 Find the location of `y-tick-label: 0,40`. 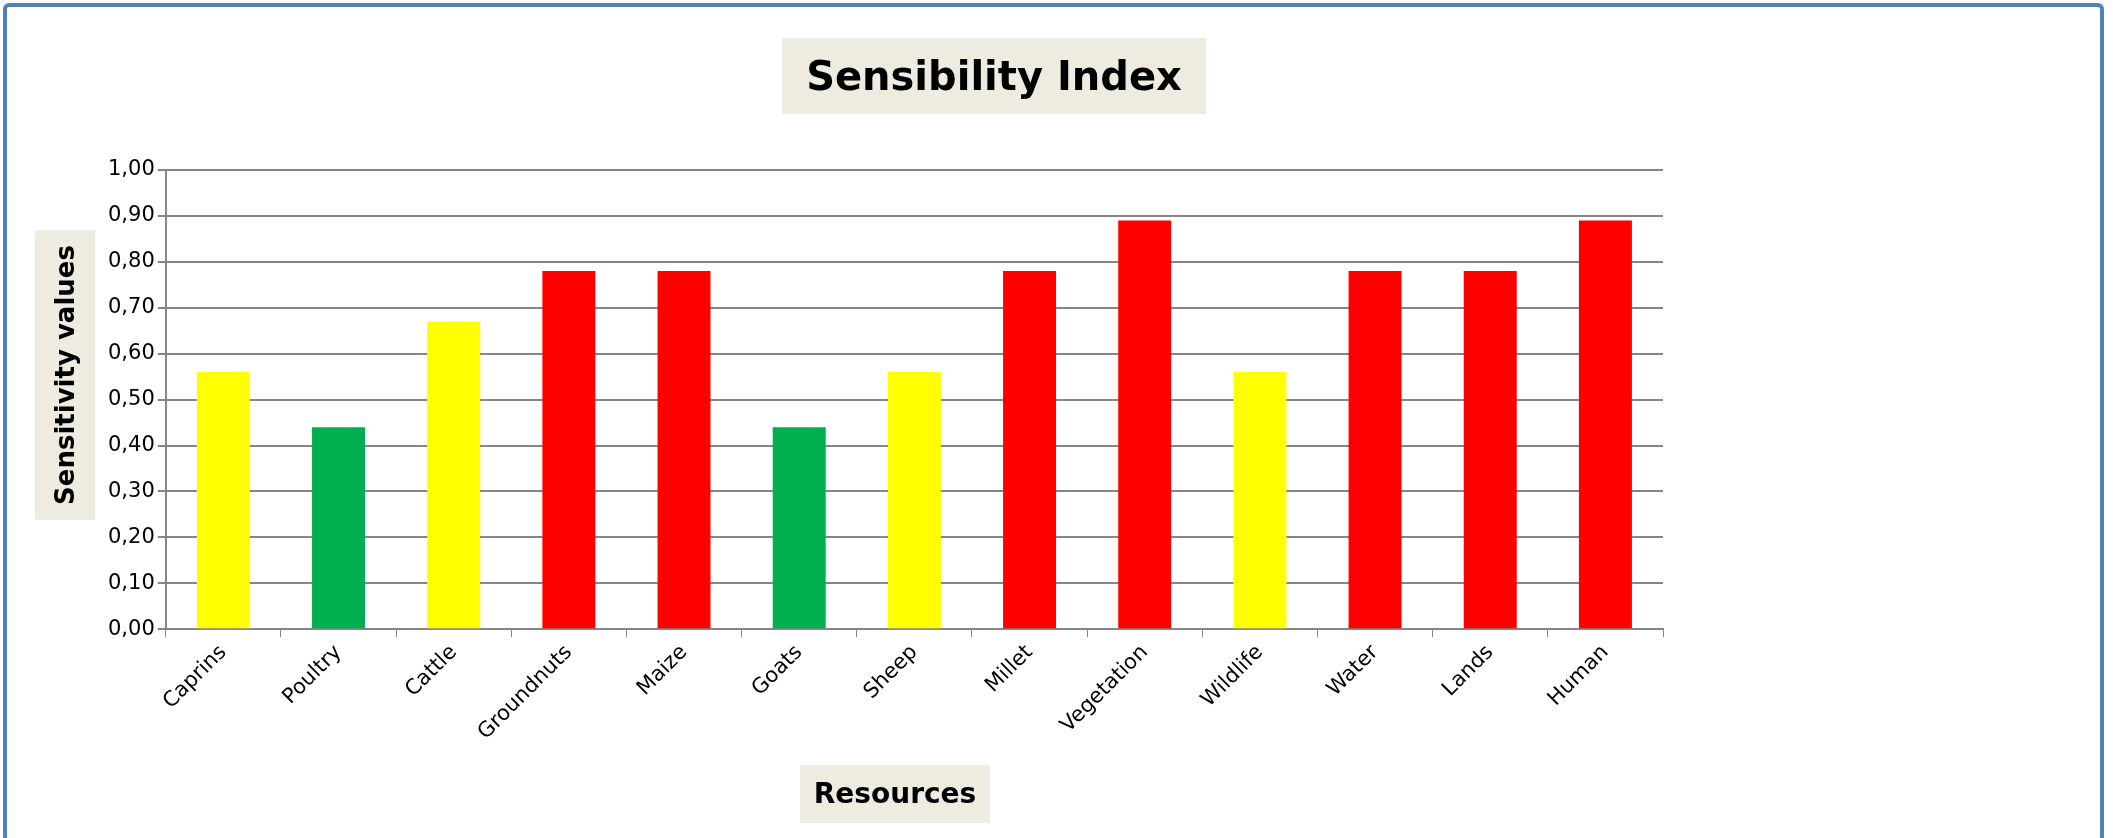

y-tick-label: 0,40 is located at coordinates (131, 443).